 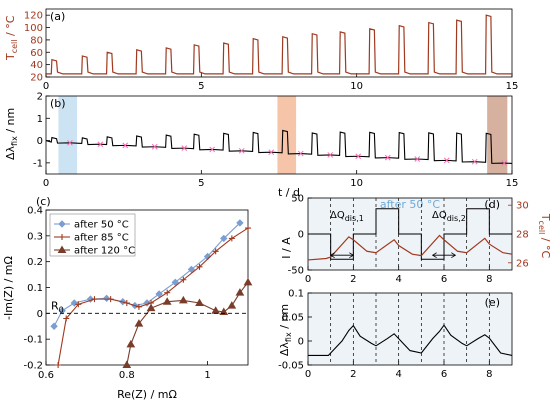 What do you see at coordinates (308, 374) in the screenshot?
I see `panel-e-xtick-label: 0` at bounding box center [308, 374].